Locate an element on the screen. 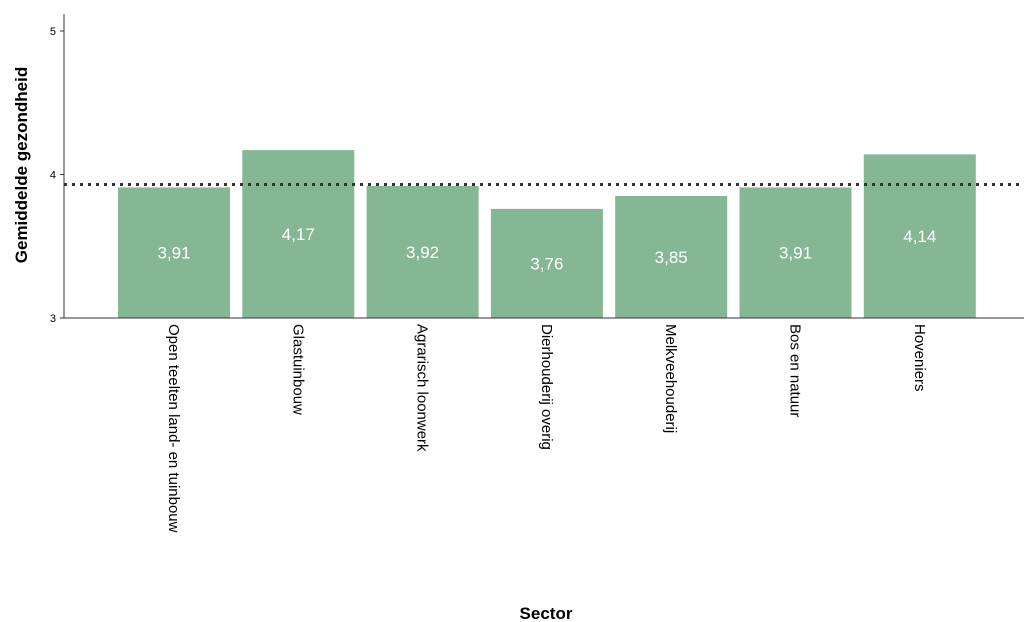 The image size is (1026, 622). value-labels: 3,91 4,17 3,92 3,76 3,85 3,91 4,14 is located at coordinates (546, 249).